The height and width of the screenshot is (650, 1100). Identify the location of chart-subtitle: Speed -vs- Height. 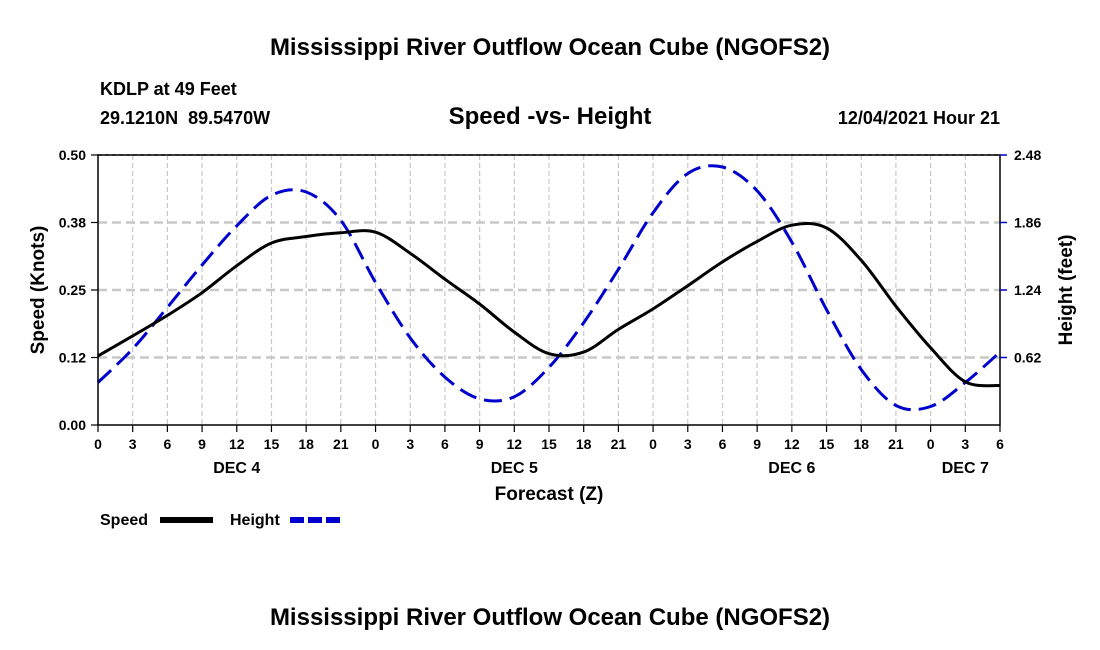
(550, 116).